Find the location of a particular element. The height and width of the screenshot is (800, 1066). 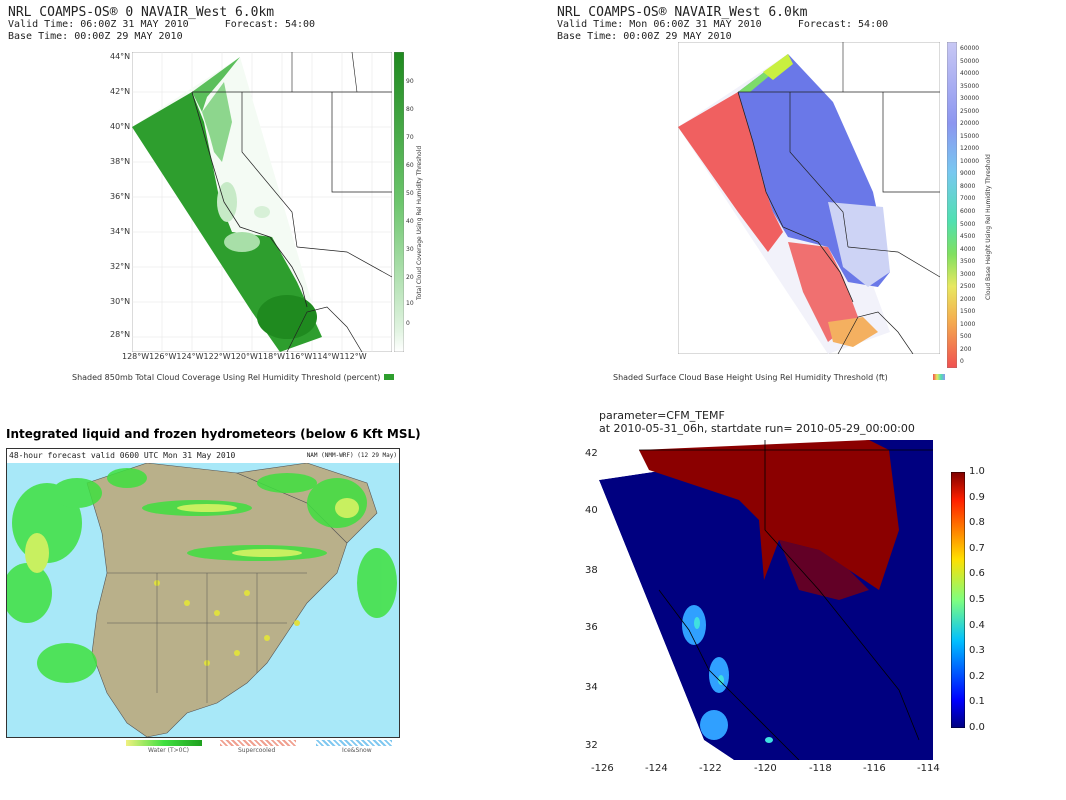

lat-label: 38°N is located at coordinates (120, 161).